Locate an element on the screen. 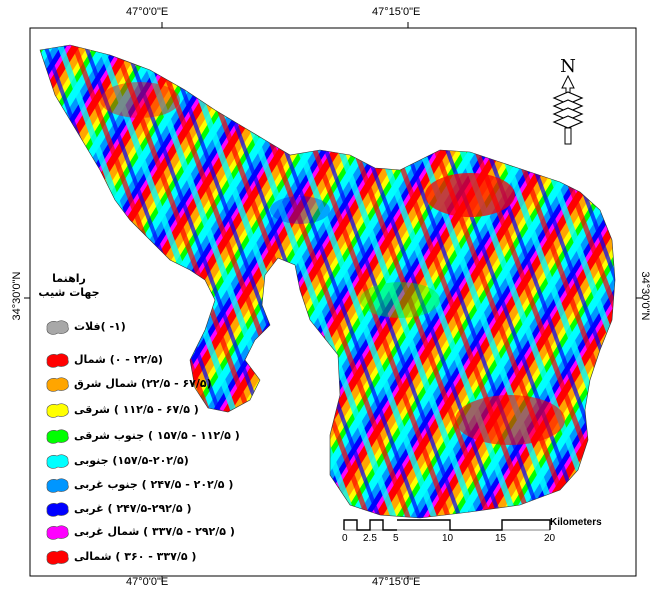 The width and height of the screenshot is (653, 591). legend-item: ( ۶۷/۵ - ۱۱۲/۵ ) شرقی is located at coordinates (154, 411).